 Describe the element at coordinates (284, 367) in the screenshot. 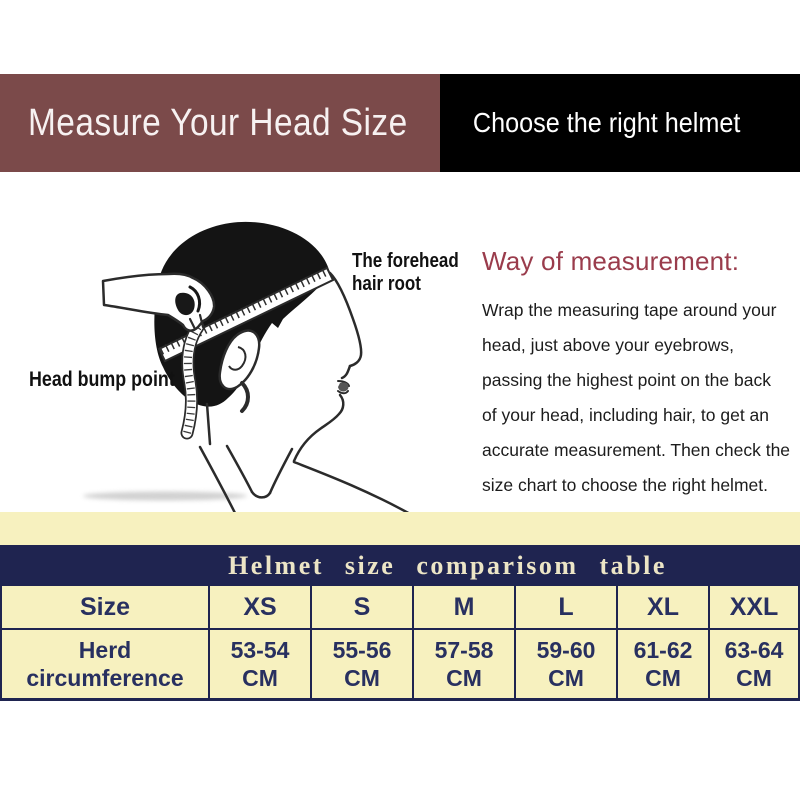

I see `face-profile` at that location.